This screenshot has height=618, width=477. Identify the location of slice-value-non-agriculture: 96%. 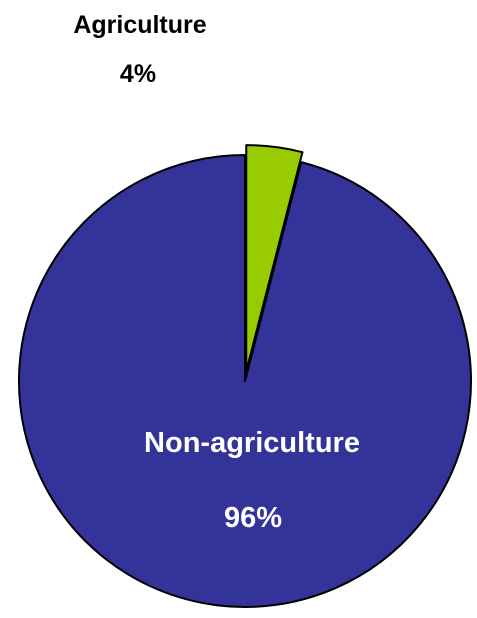
(253, 518).